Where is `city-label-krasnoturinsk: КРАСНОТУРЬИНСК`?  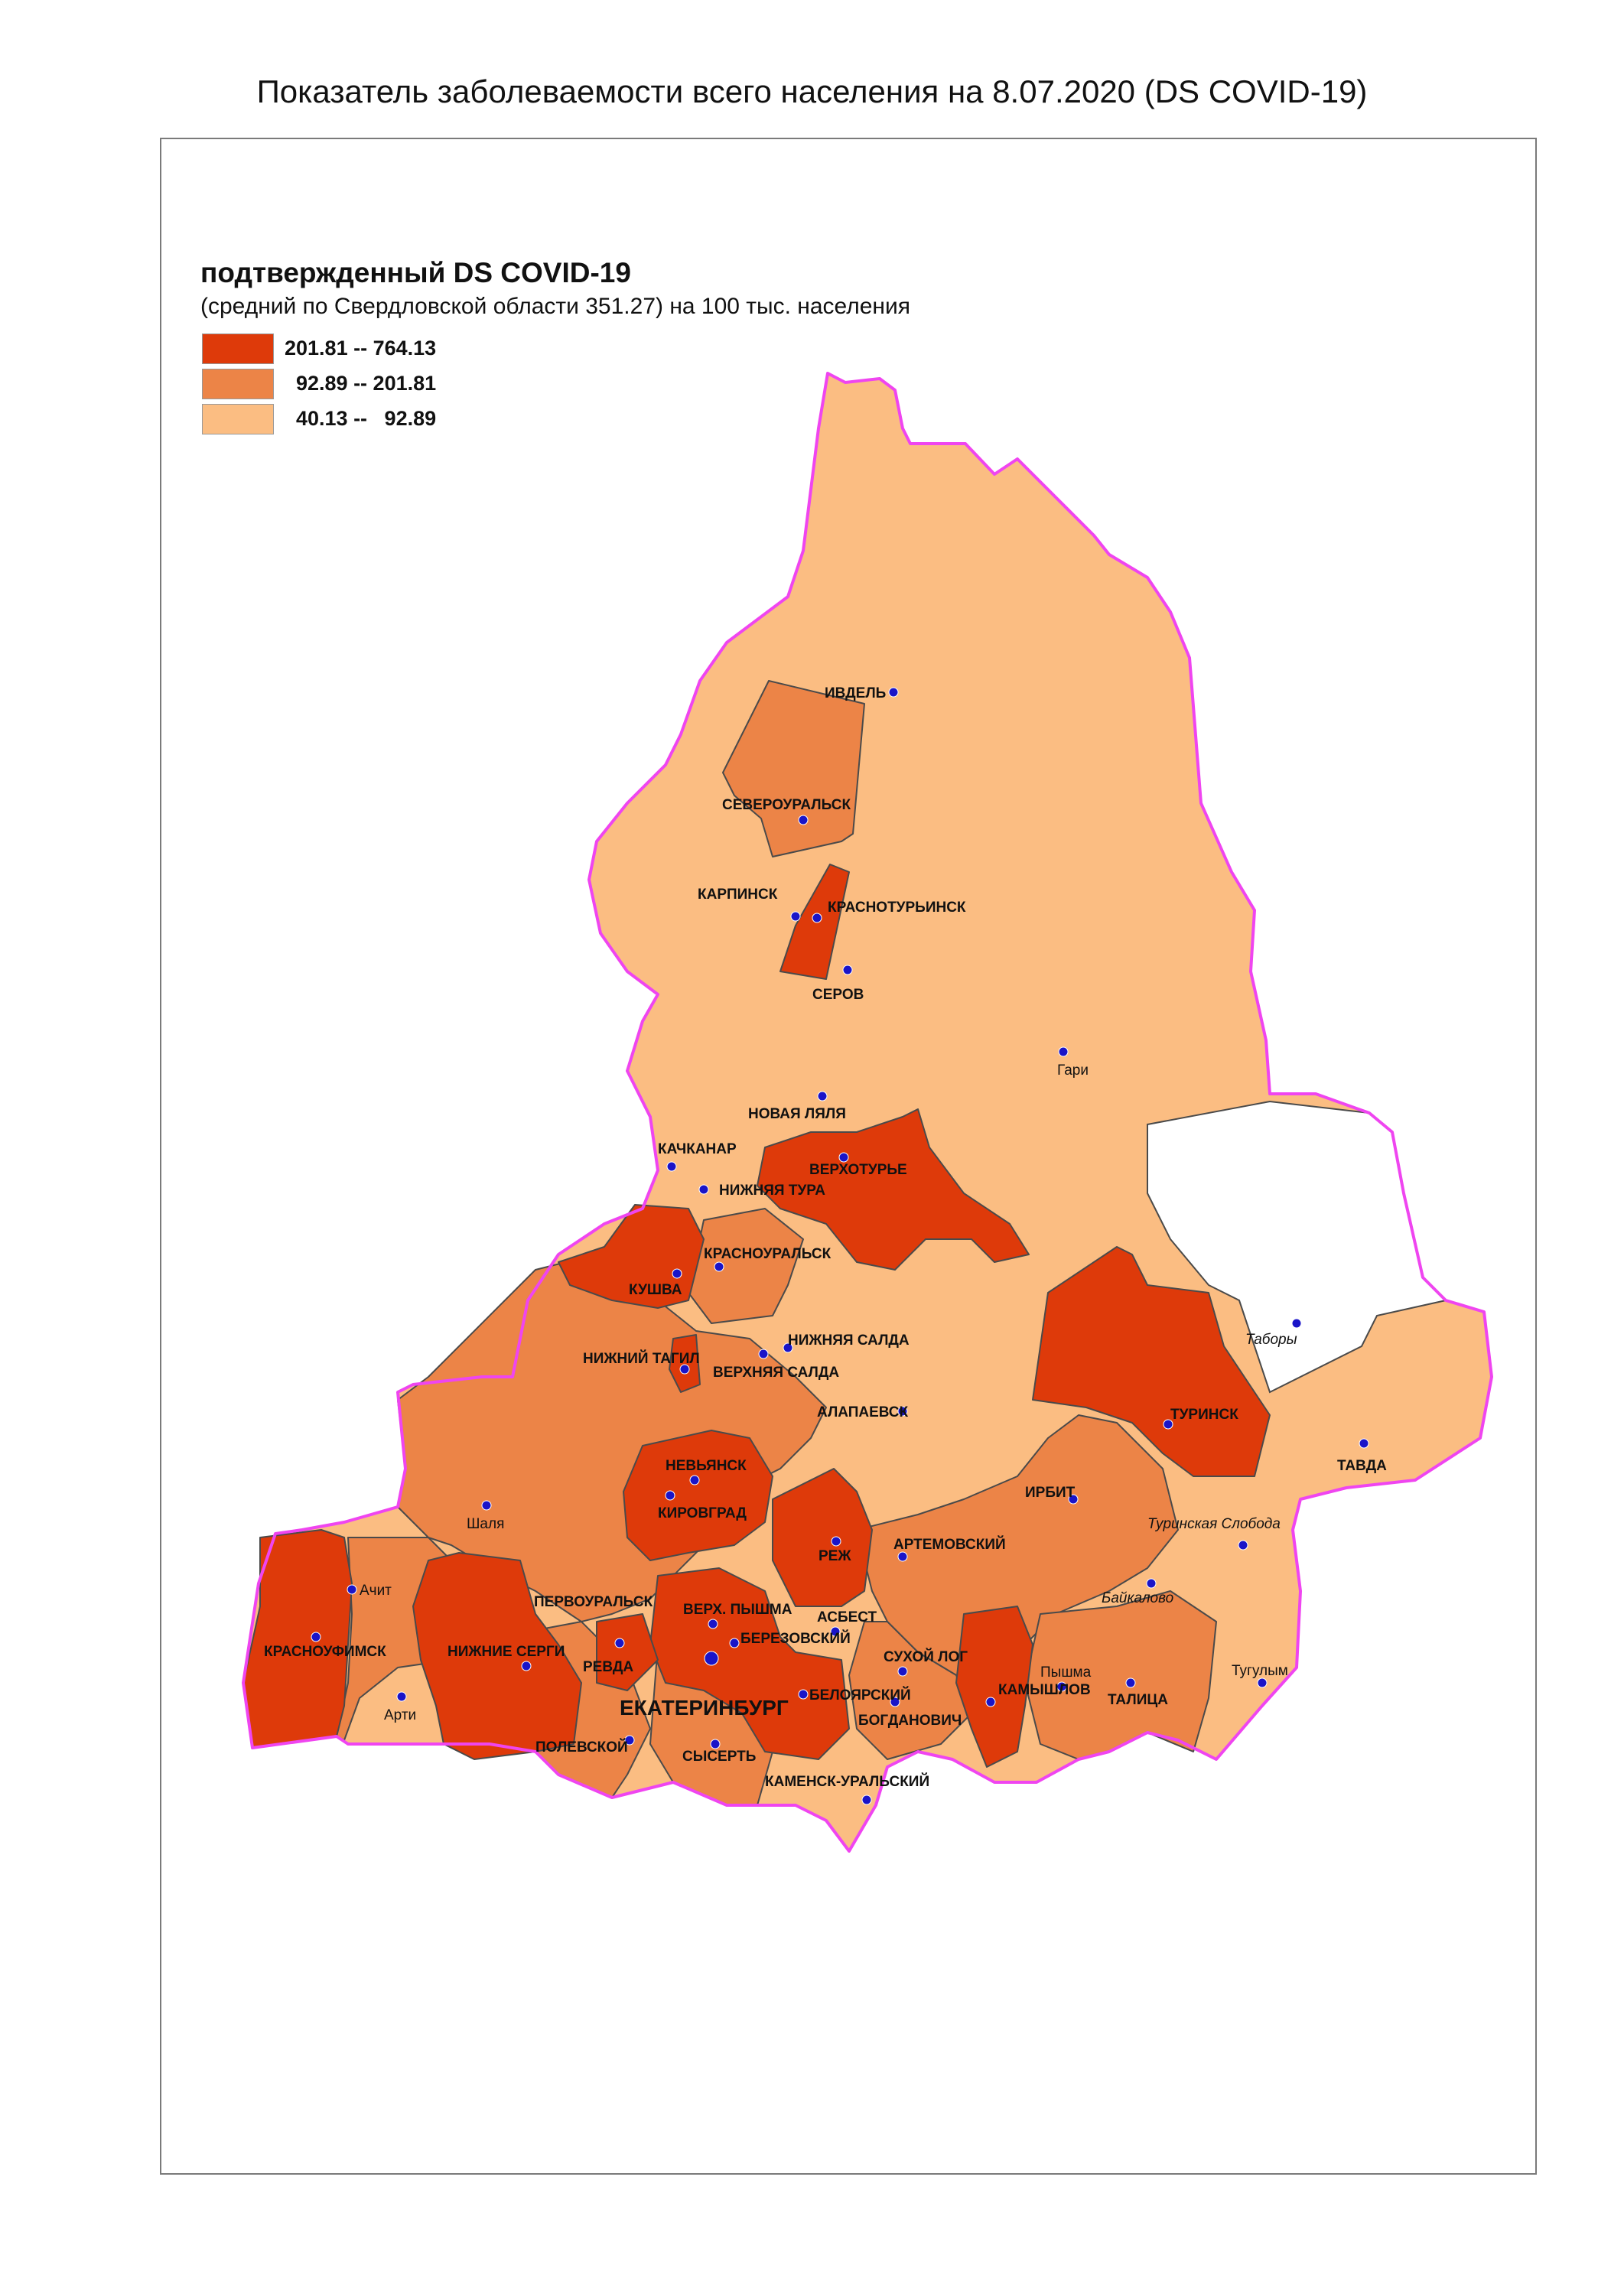 city-label-krasnoturinsk: КРАСНОТУРЬИНСК is located at coordinates (897, 908).